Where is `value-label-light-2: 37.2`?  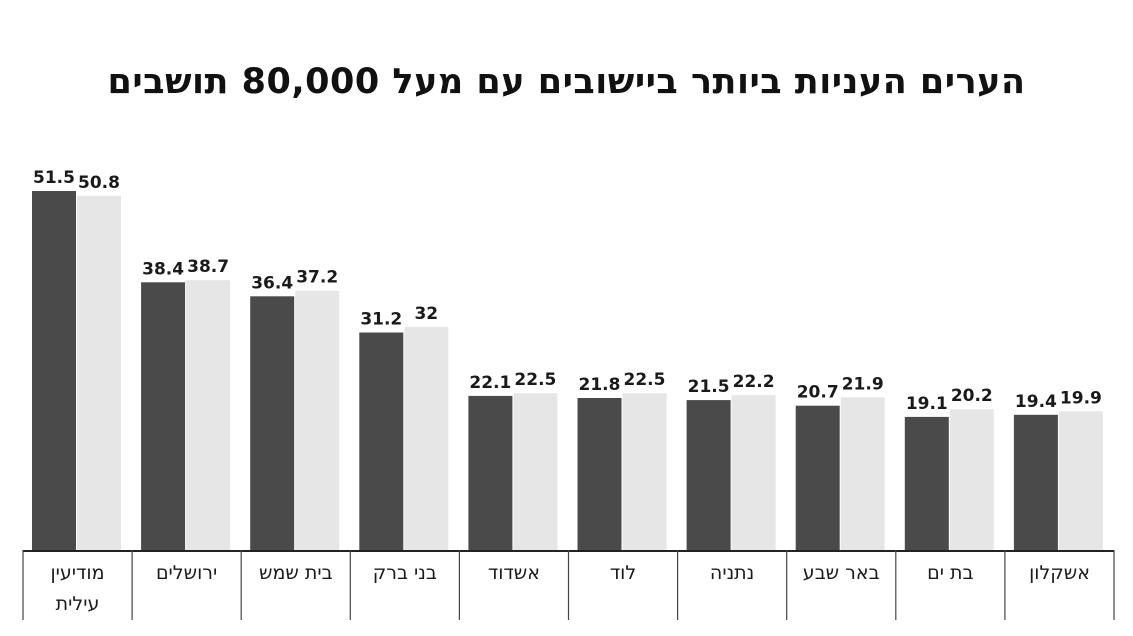 value-label-light-2: 37.2 is located at coordinates (317, 278).